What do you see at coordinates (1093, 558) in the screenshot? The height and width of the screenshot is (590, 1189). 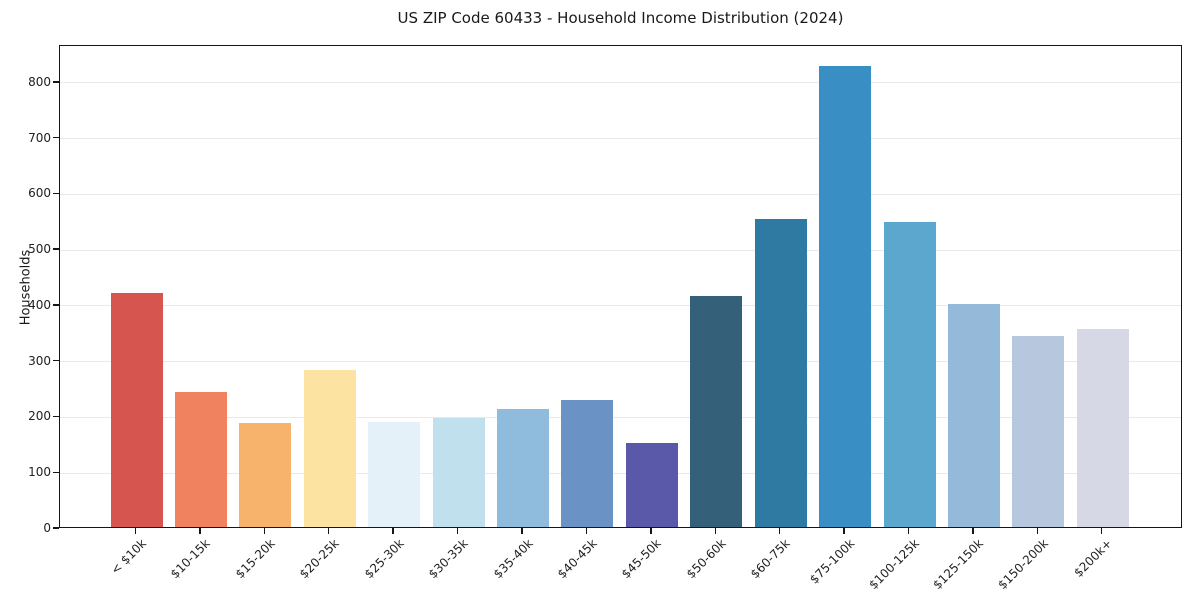 I see `x-tick-label: $200k+` at bounding box center [1093, 558].